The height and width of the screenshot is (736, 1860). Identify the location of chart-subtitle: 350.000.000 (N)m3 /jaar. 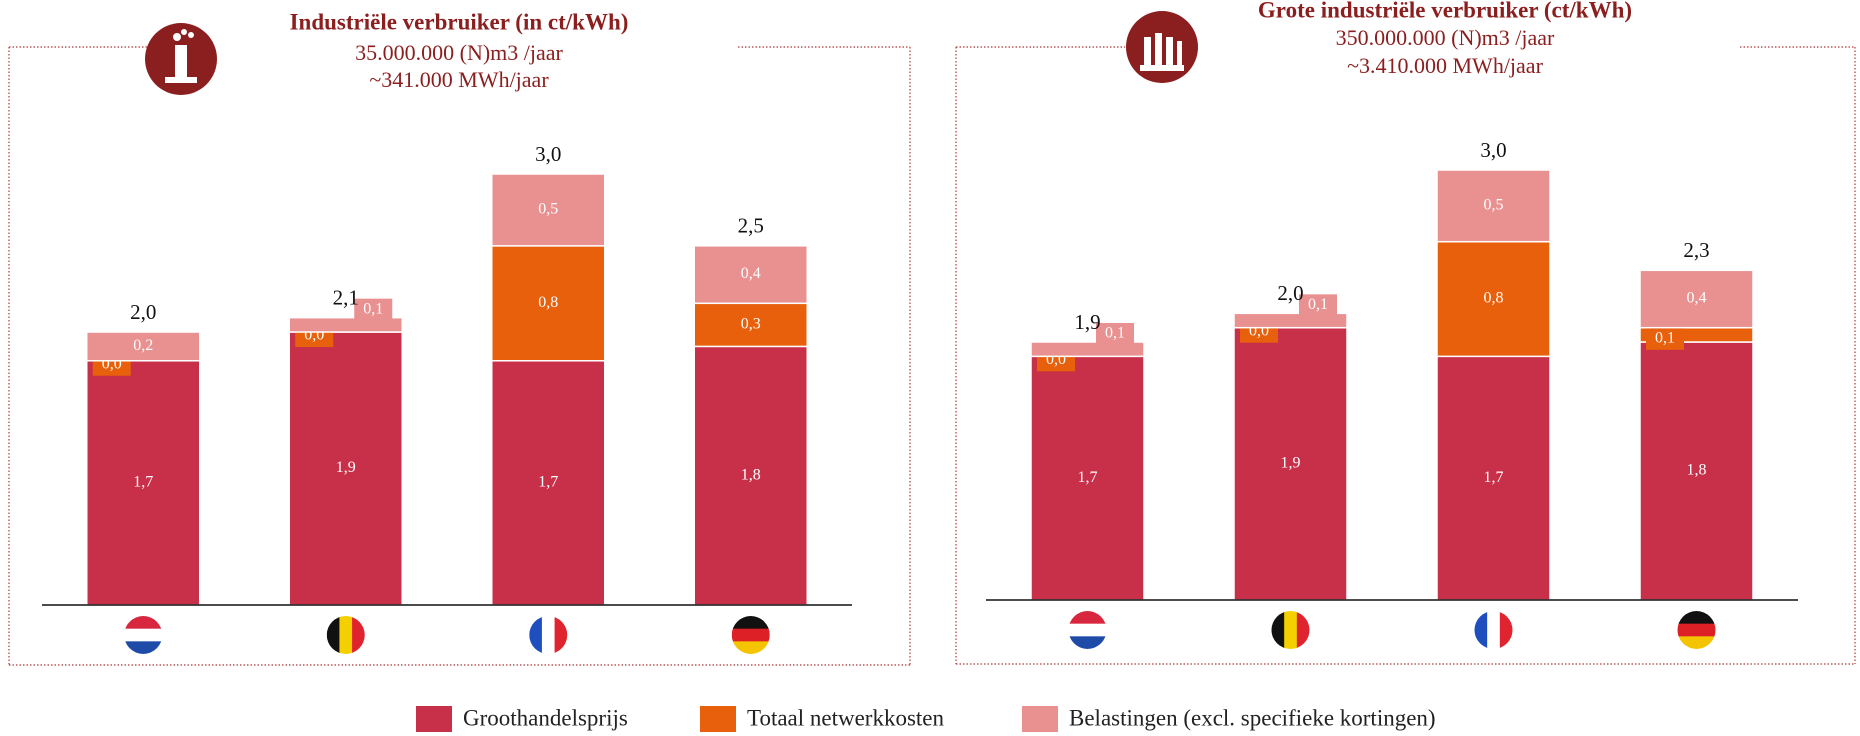
(1445, 37).